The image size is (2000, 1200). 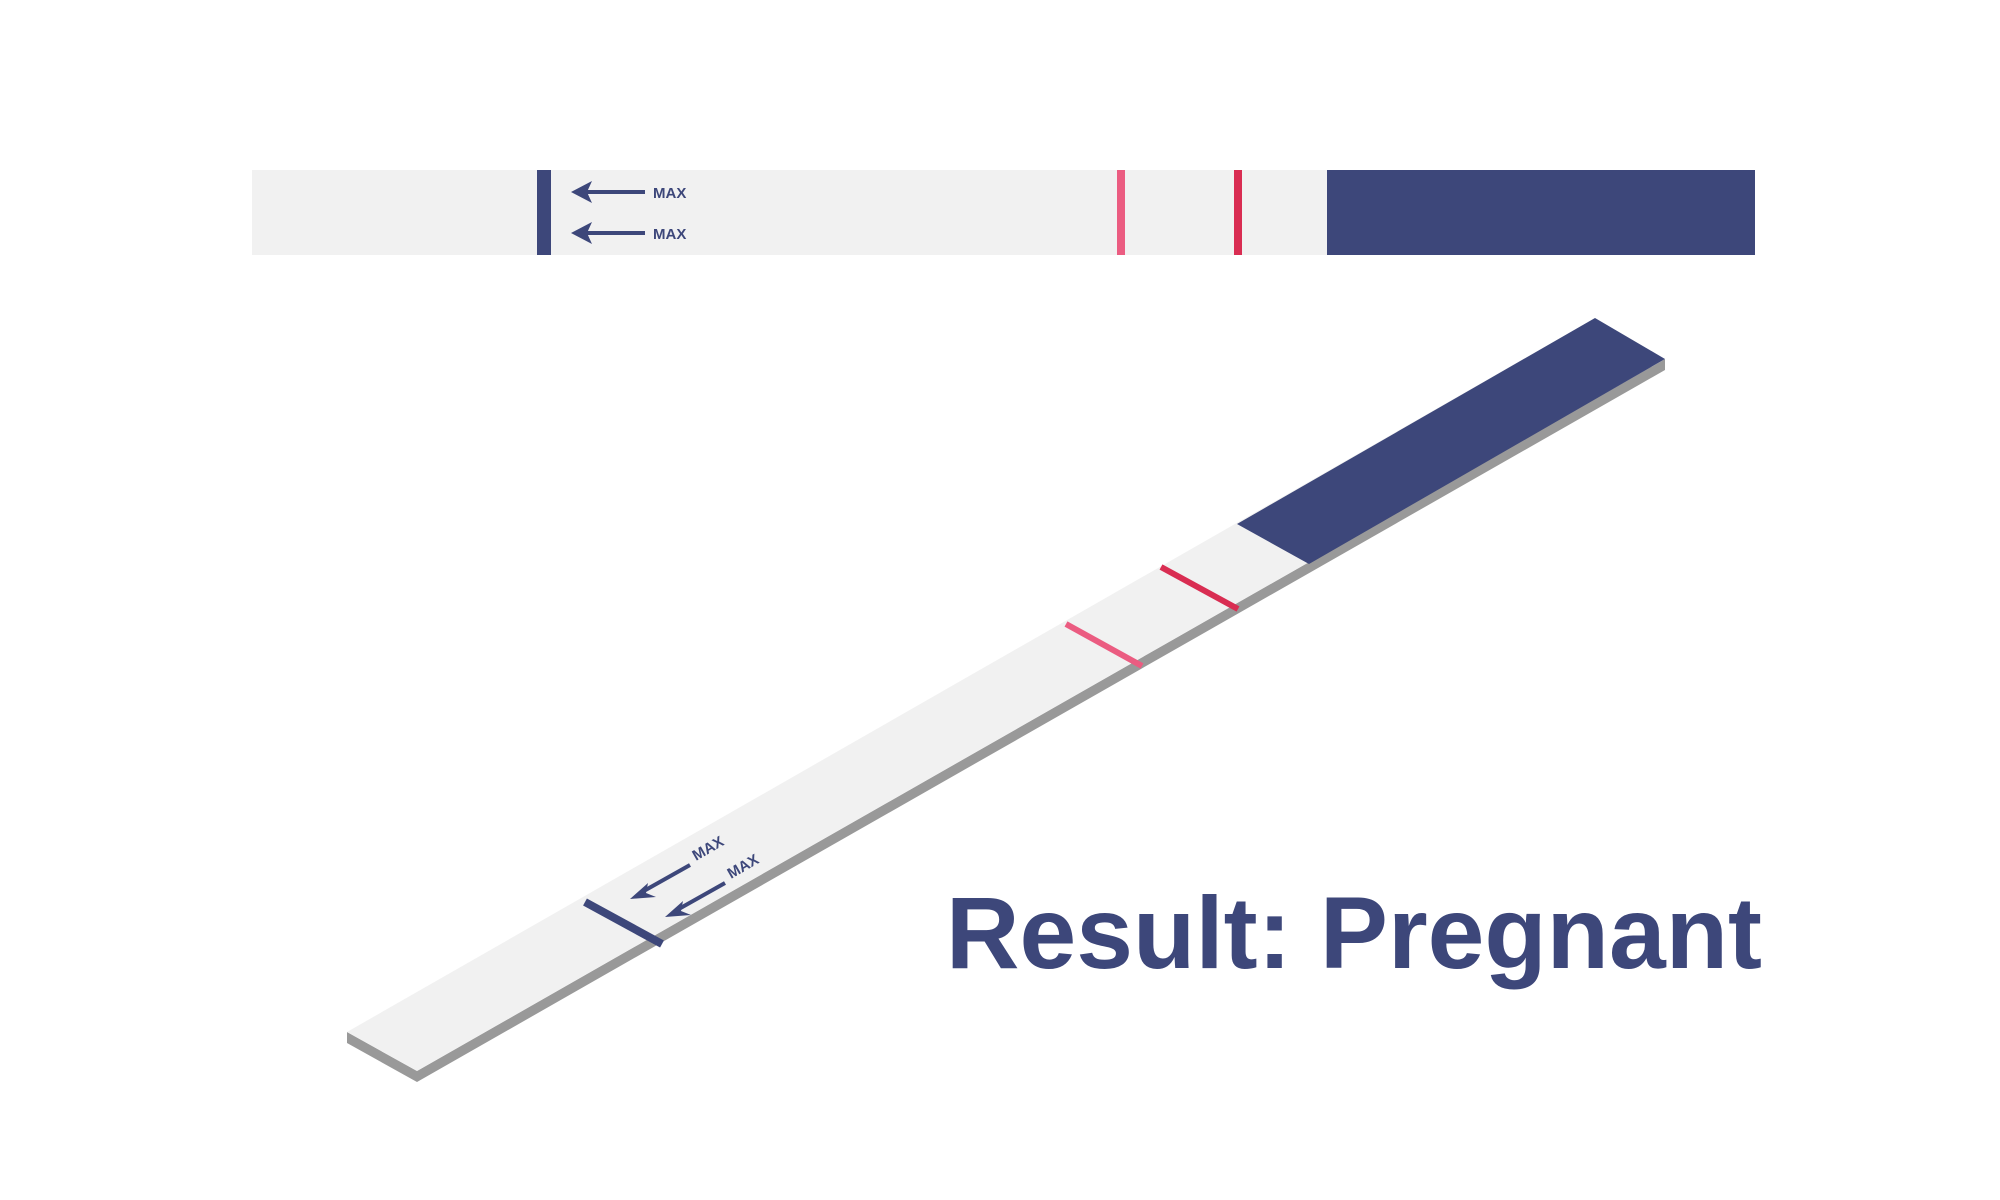 I want to click on iso-strip-test-line, so click(x=1199, y=588).